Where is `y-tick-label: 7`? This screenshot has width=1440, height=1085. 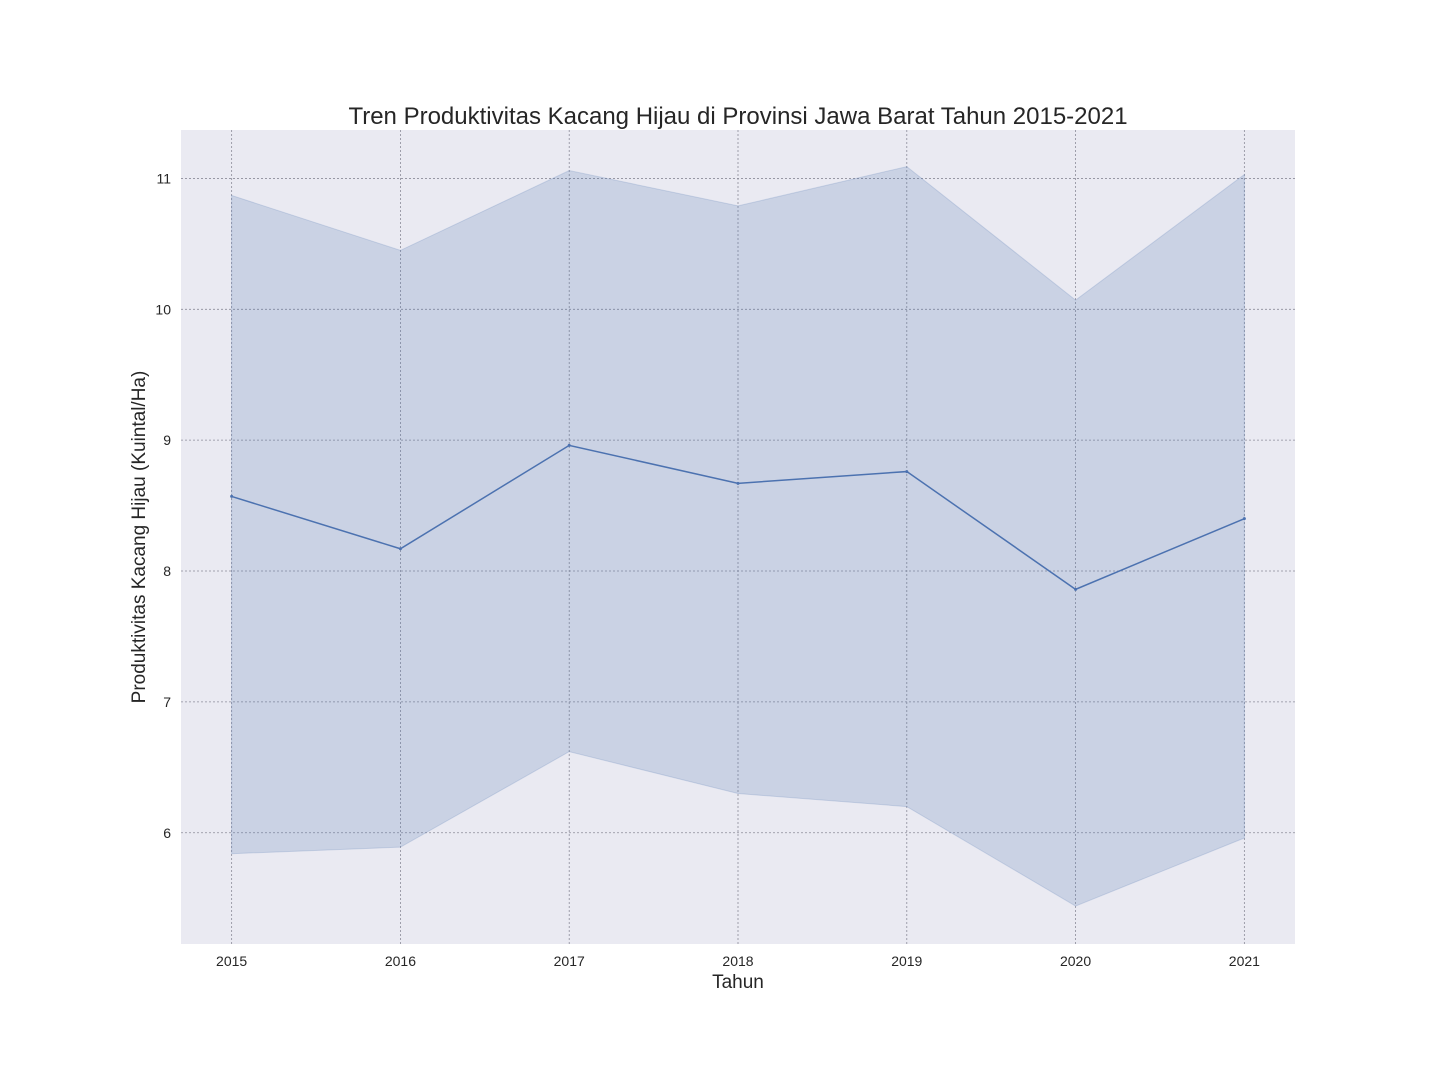 y-tick-label: 7 is located at coordinates (167, 702).